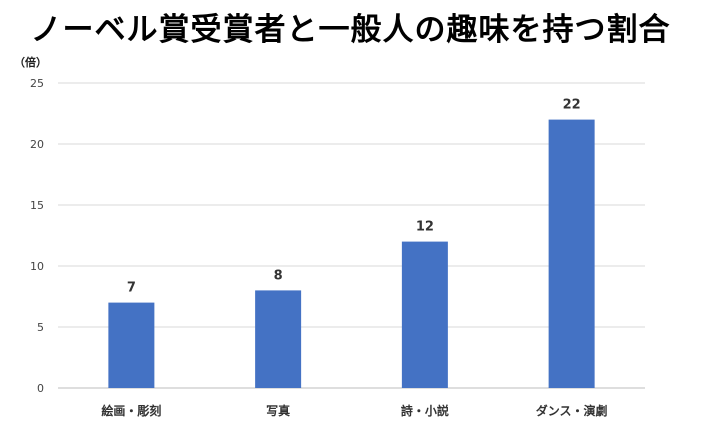  What do you see at coordinates (40, 388) in the screenshot?
I see `y-tick-label: 0` at bounding box center [40, 388].